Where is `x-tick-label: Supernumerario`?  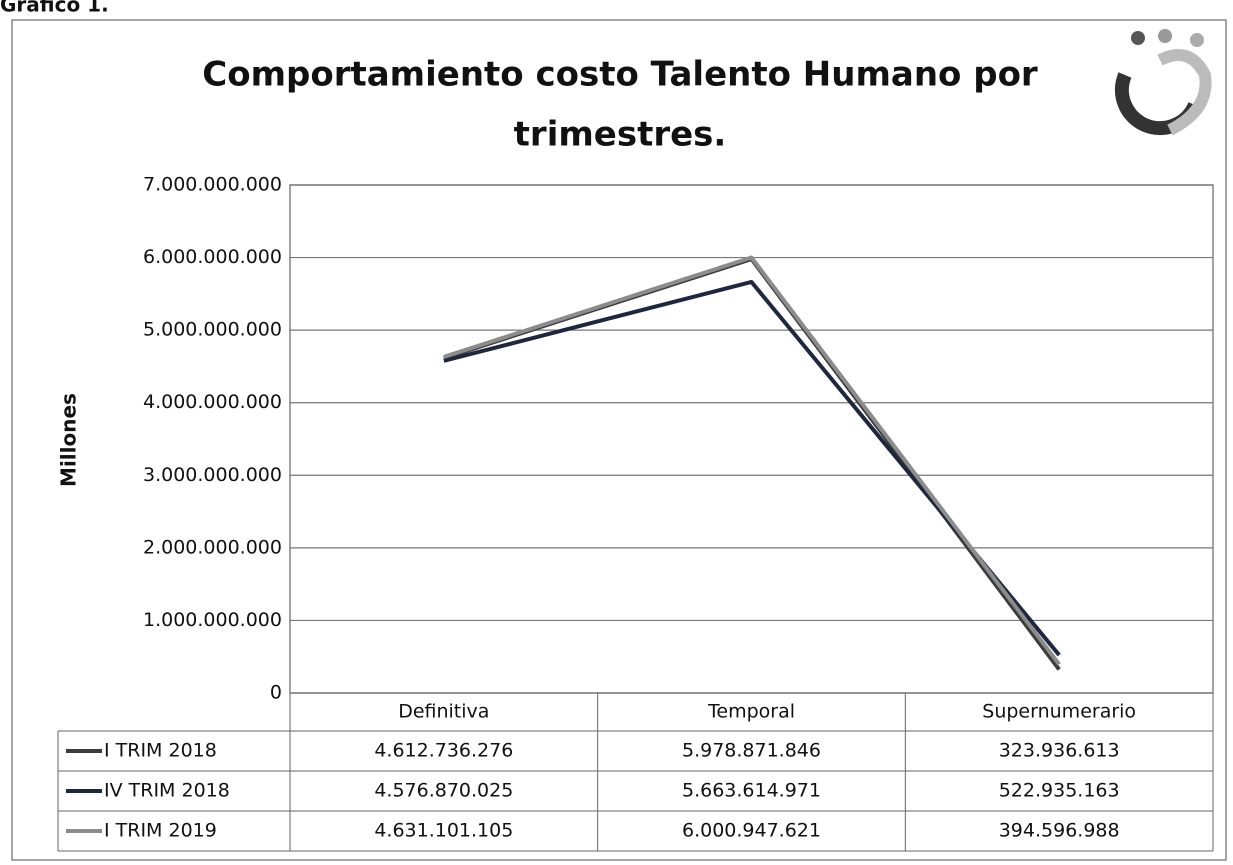 x-tick-label: Supernumerario is located at coordinates (1059, 712).